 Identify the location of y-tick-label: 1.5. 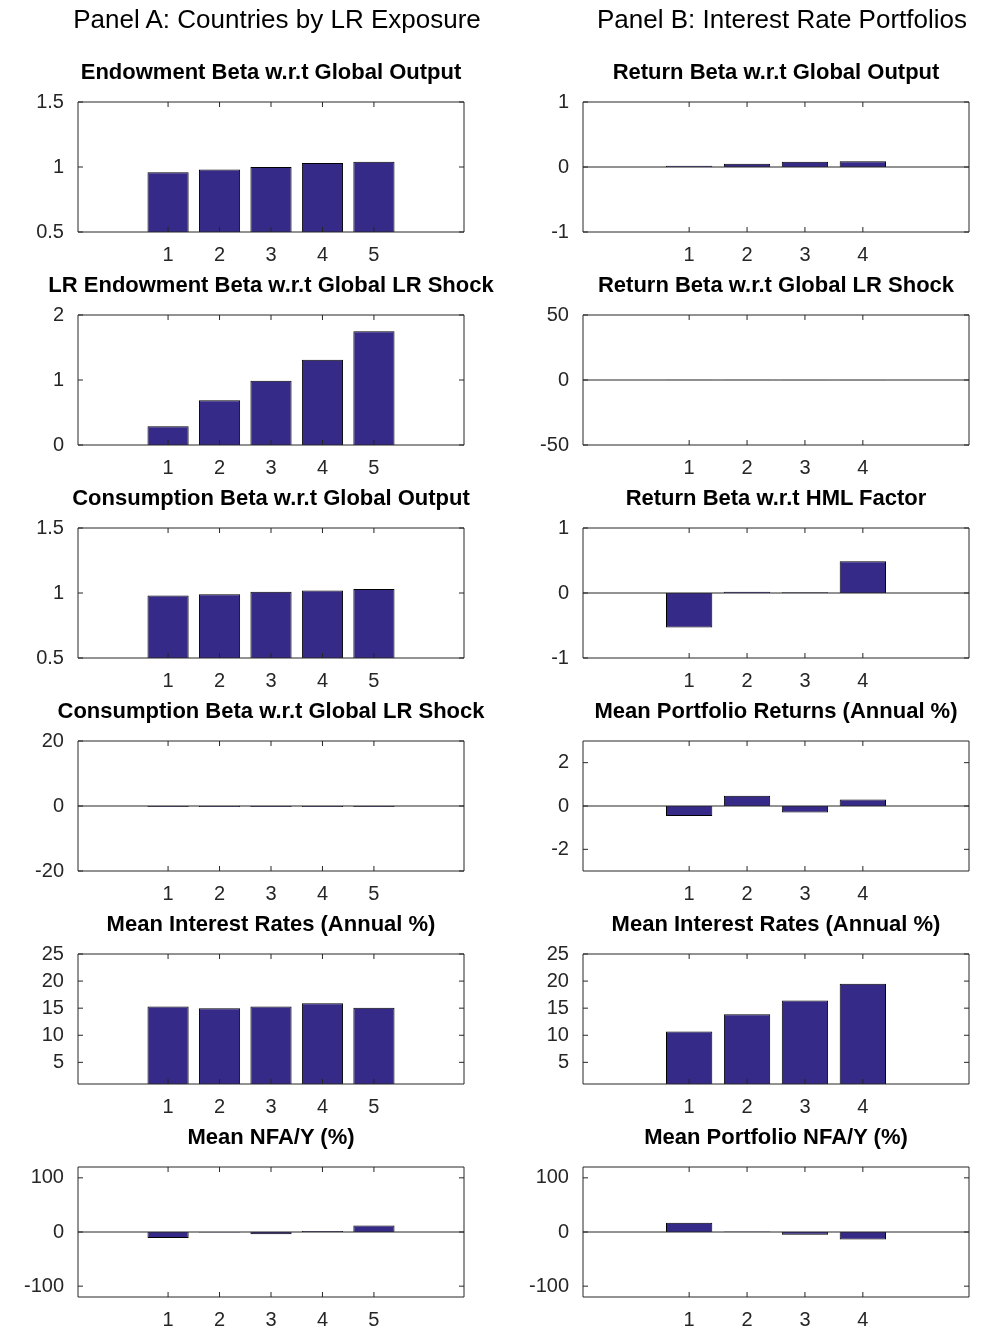
(50, 100).